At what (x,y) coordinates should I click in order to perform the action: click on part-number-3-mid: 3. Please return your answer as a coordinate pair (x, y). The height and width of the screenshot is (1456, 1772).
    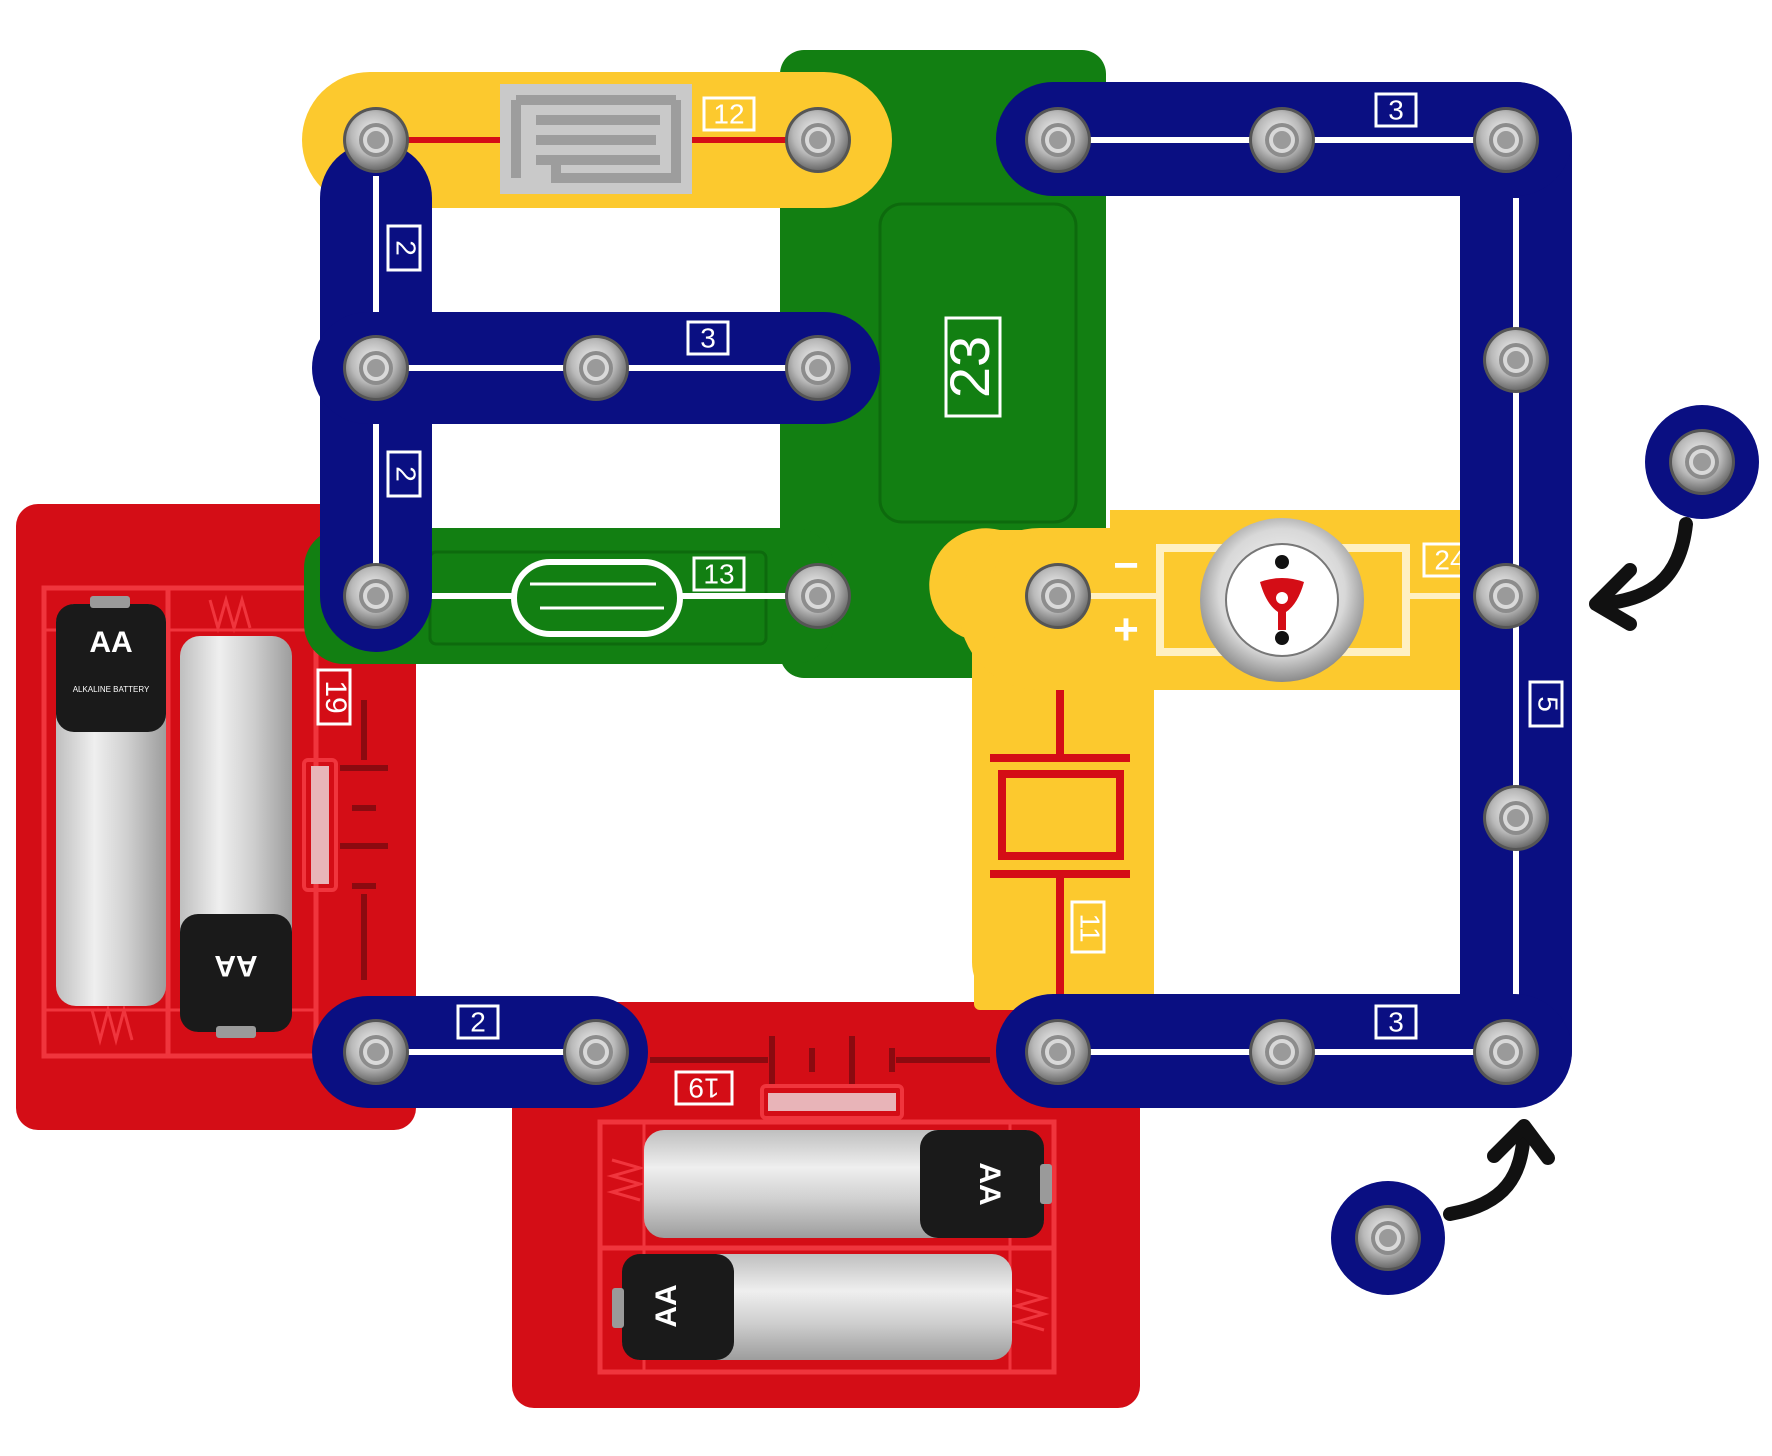
    Looking at the image, I should click on (708, 338).